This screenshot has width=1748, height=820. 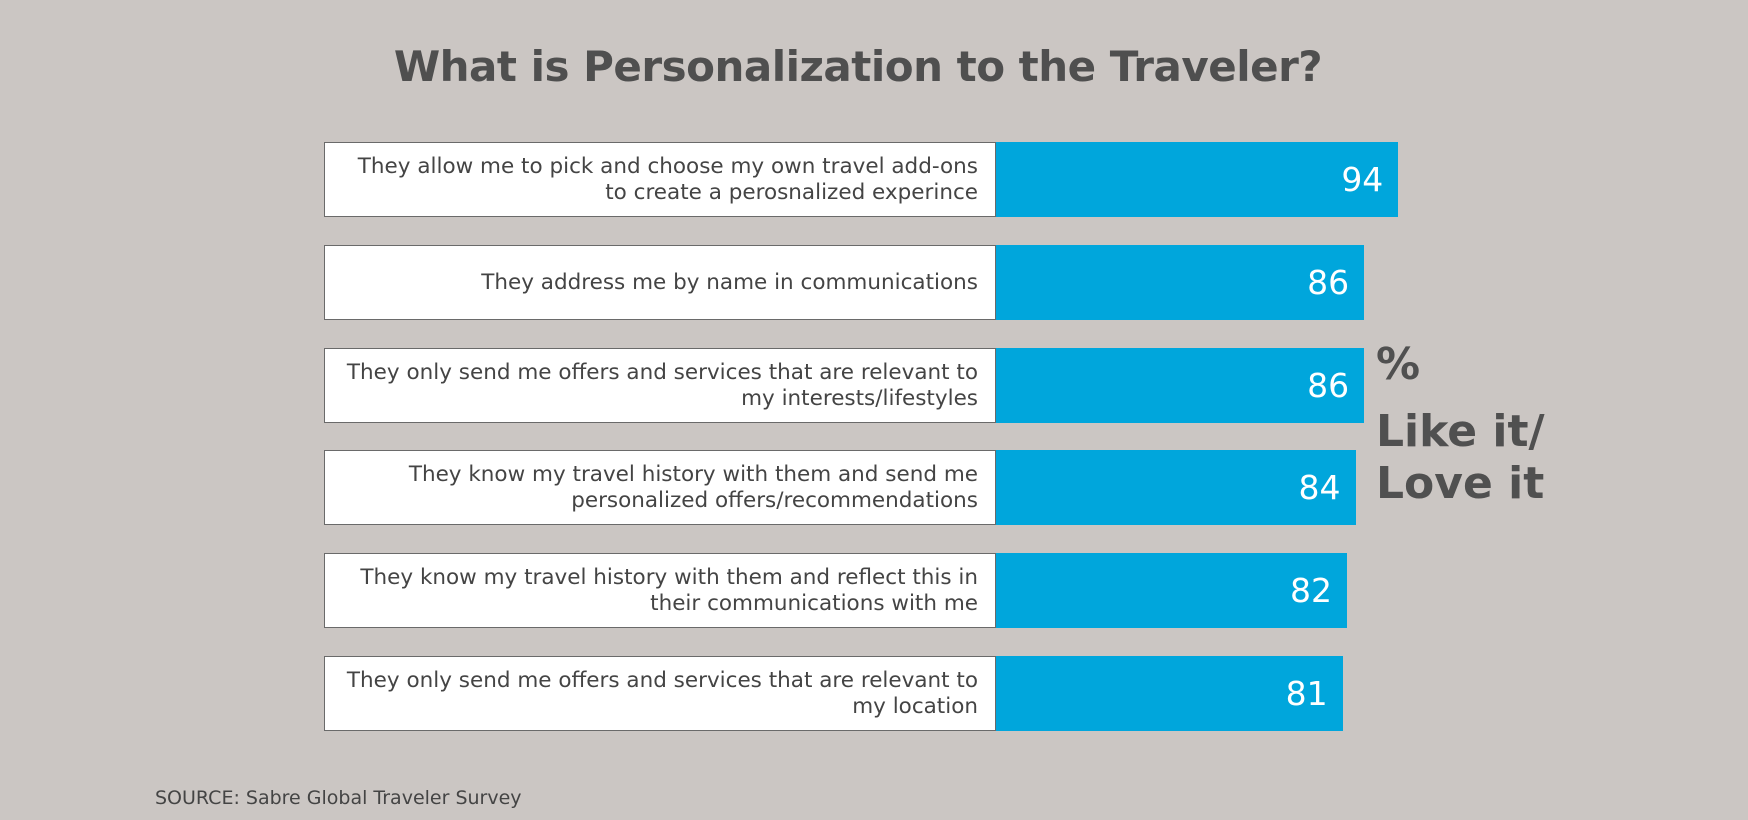 I want to click on unit-label: %, so click(x=1398, y=364).